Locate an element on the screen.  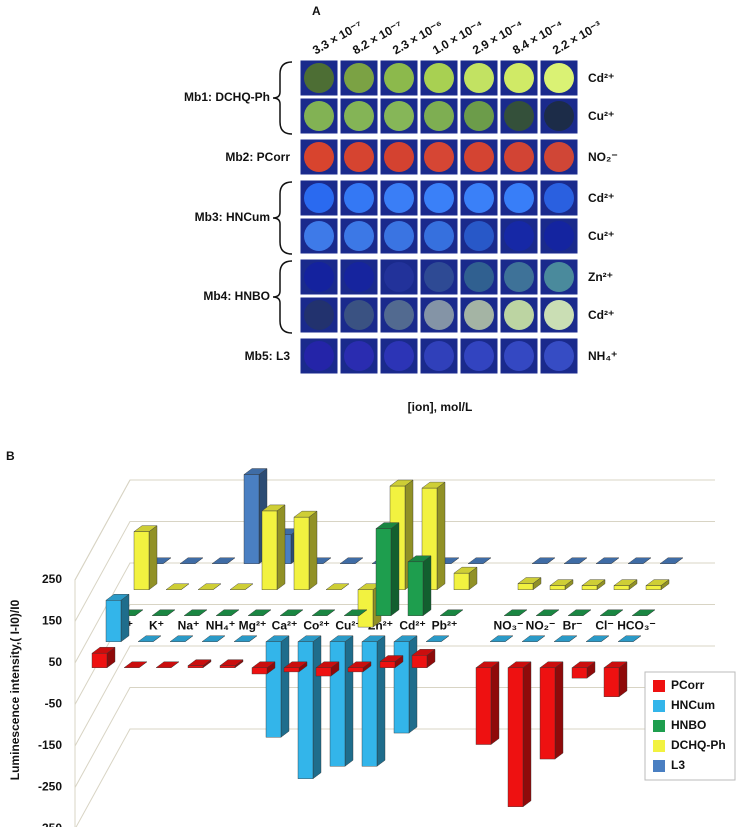
sensor-label: Mb3: HNCum is located at coordinates (232, 217).